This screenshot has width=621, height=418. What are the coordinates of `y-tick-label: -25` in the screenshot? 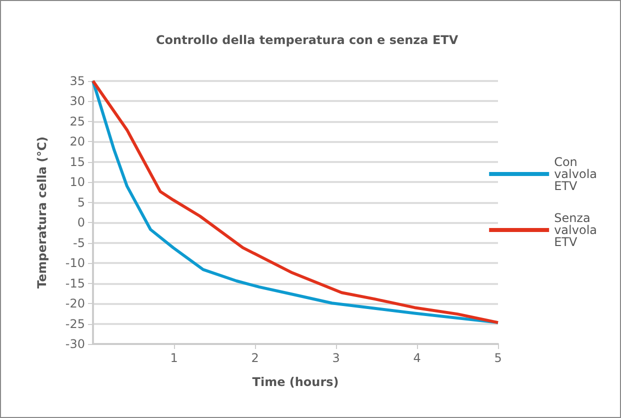 It's located at (75, 323).